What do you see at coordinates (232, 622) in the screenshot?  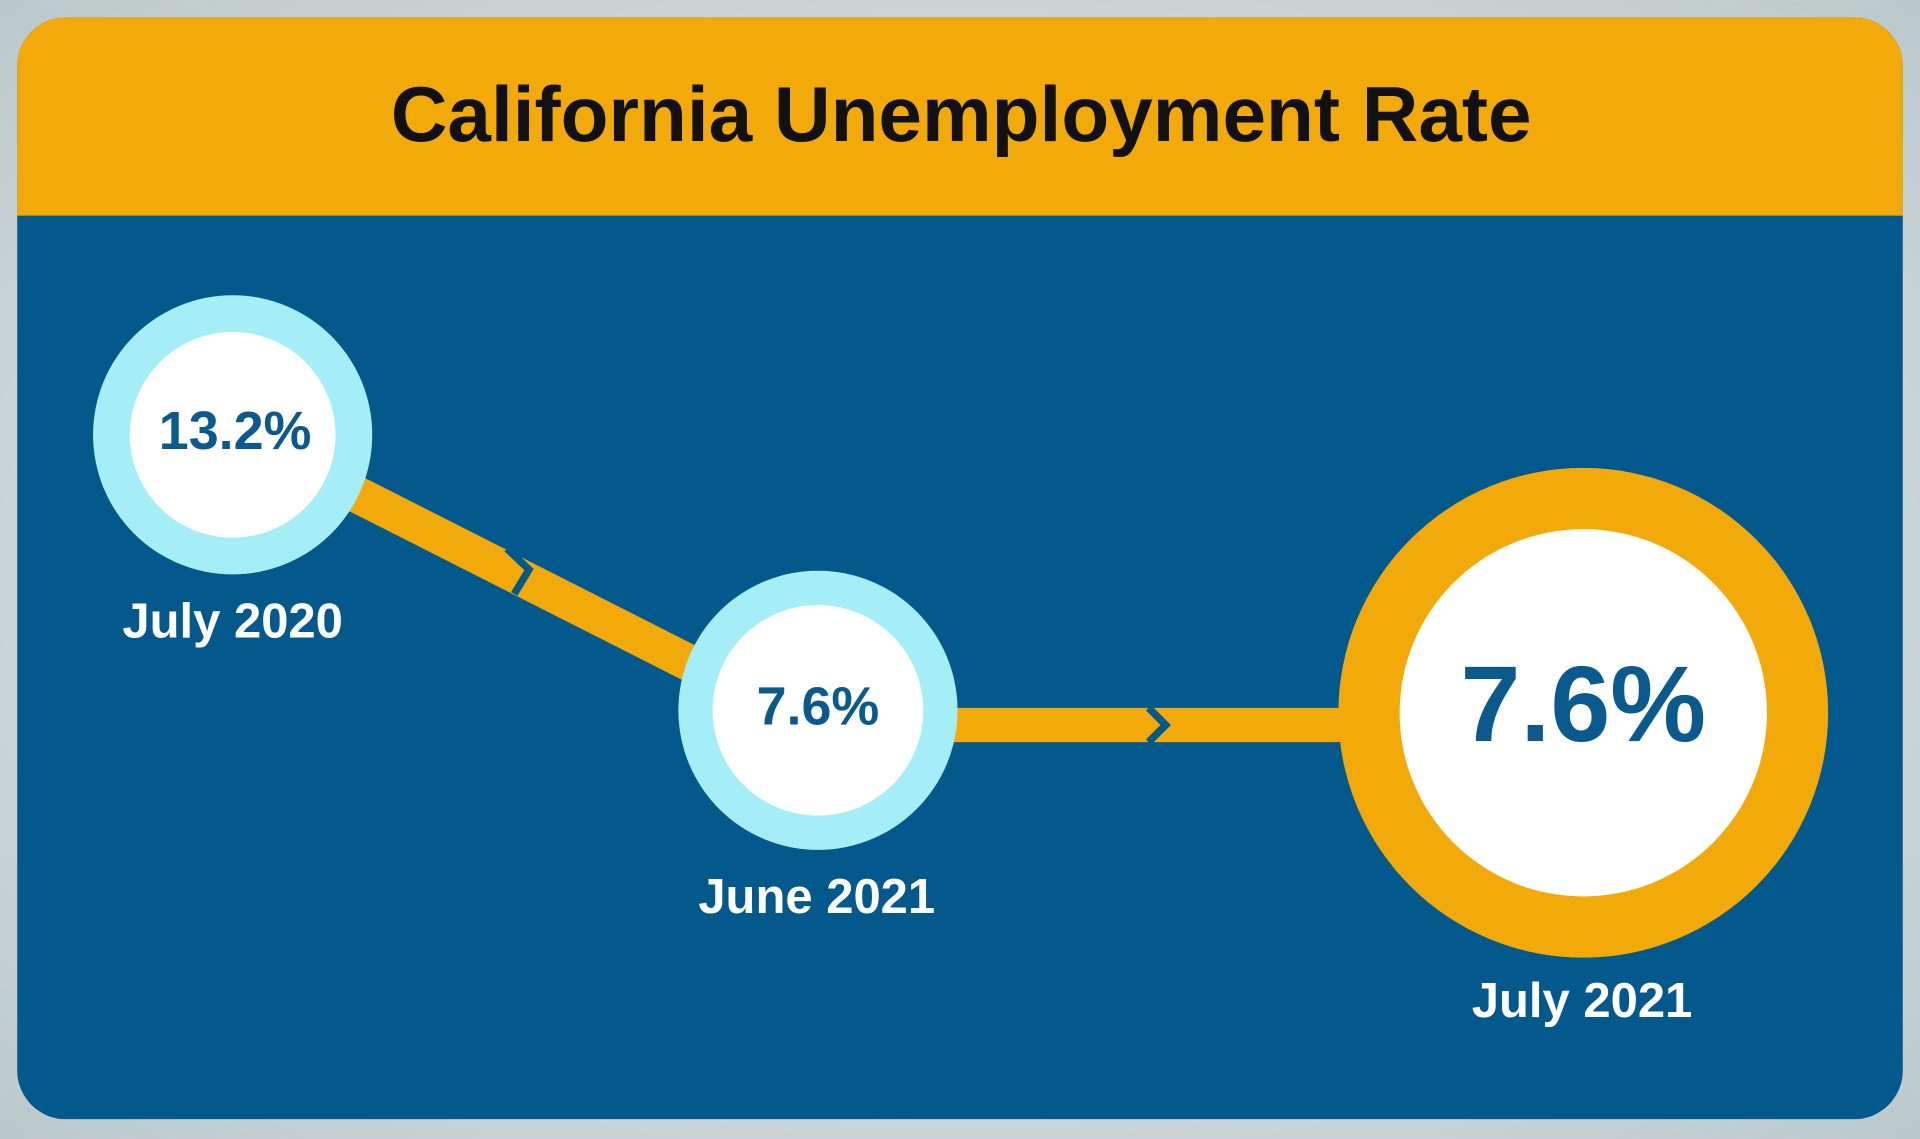 I see `node-label: July 2020` at bounding box center [232, 622].